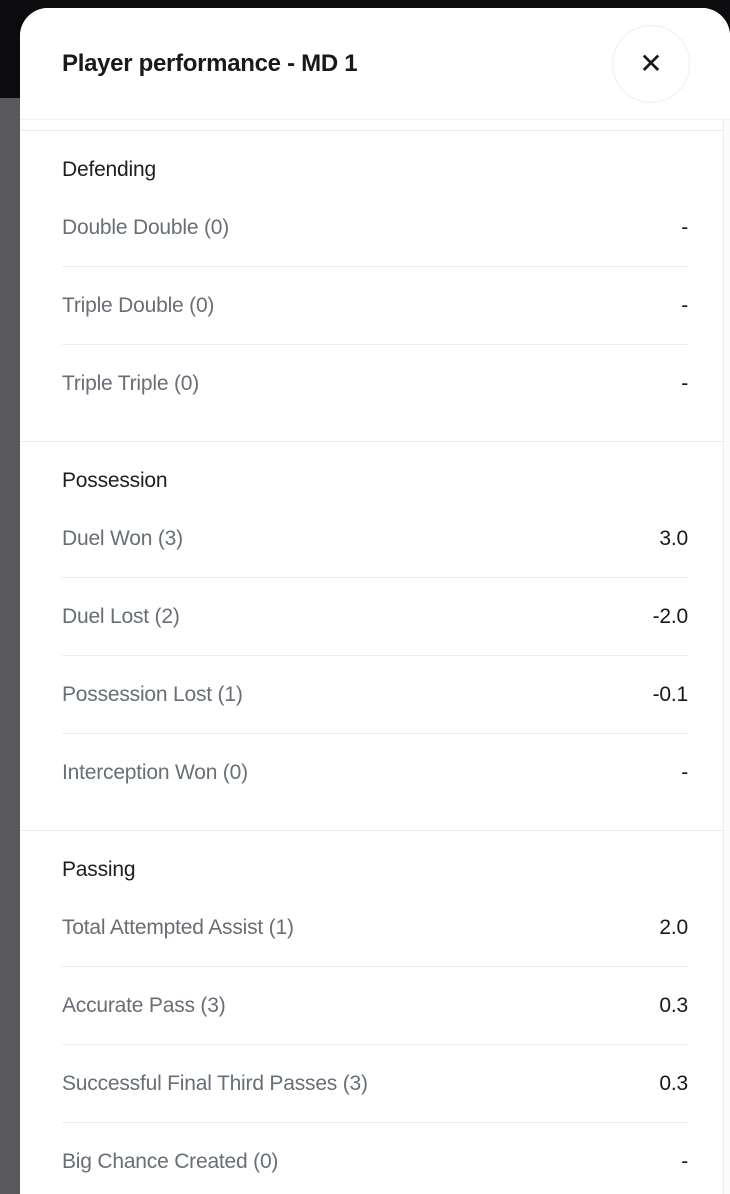 Image resolution: width=730 pixels, height=1194 pixels. Describe the element at coordinates (375, 384) in the screenshot. I see `stat-row: Triple Triple (0) -` at that location.